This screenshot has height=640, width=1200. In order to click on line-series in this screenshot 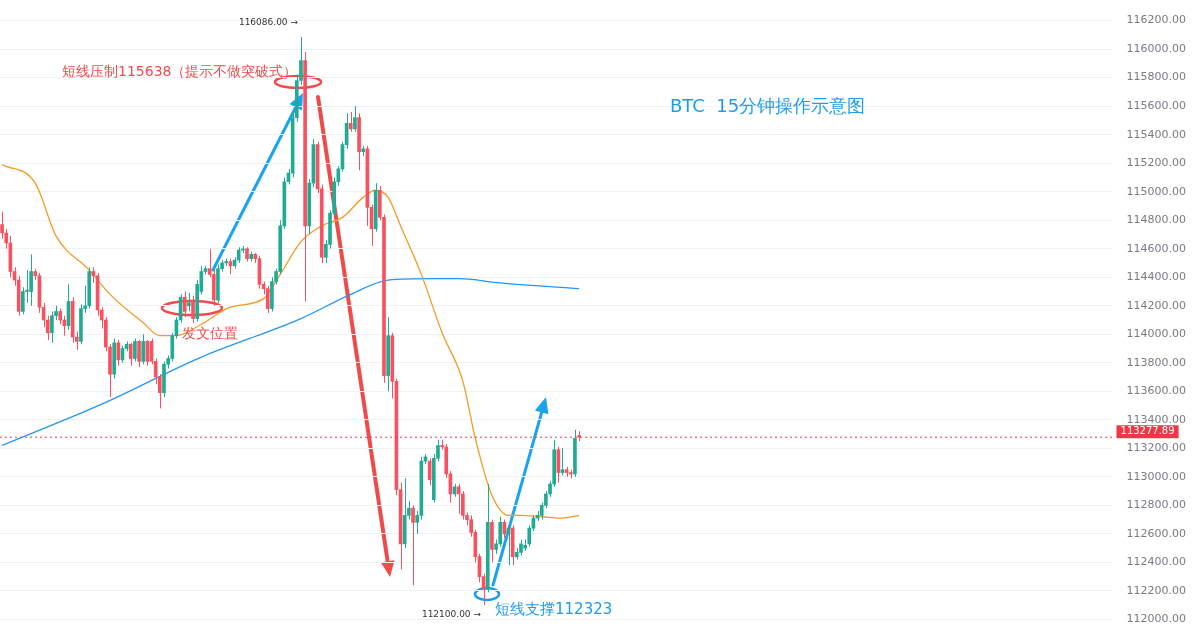, I will do `click(290, 362)`.